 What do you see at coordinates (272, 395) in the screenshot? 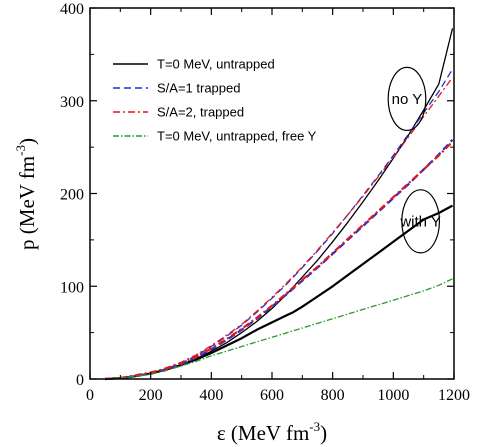
I see `x-tick-label: 600` at bounding box center [272, 395].